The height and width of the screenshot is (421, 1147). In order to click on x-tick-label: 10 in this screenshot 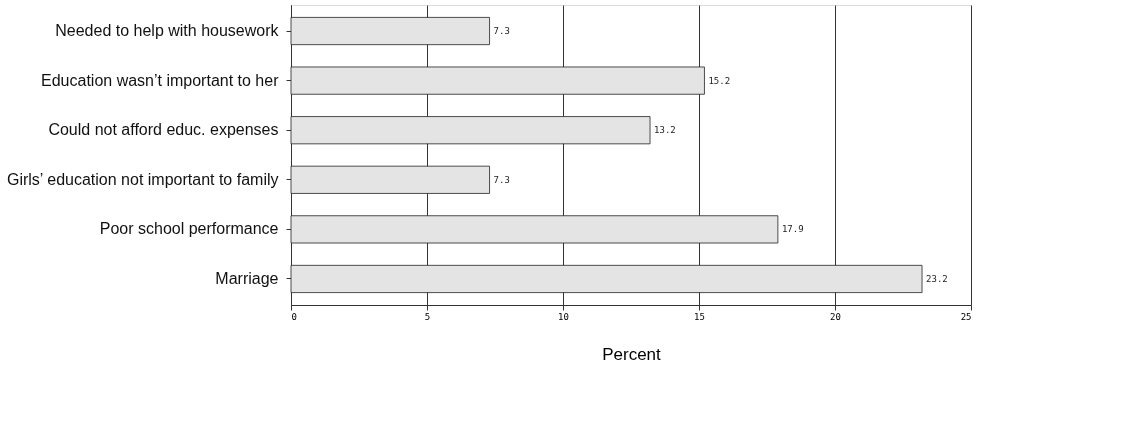, I will do `click(563, 316)`.